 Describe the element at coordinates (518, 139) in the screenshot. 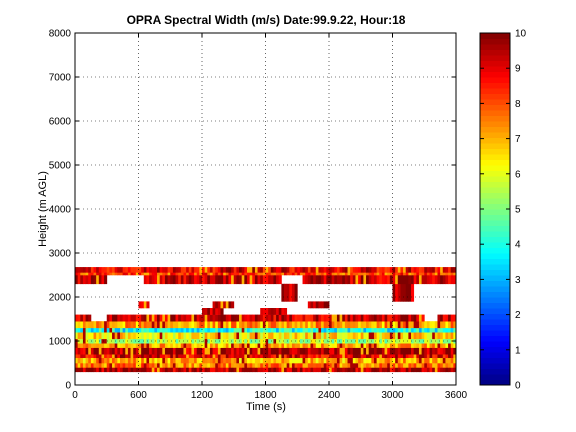

I see `colorbar-tick-label: 7` at that location.